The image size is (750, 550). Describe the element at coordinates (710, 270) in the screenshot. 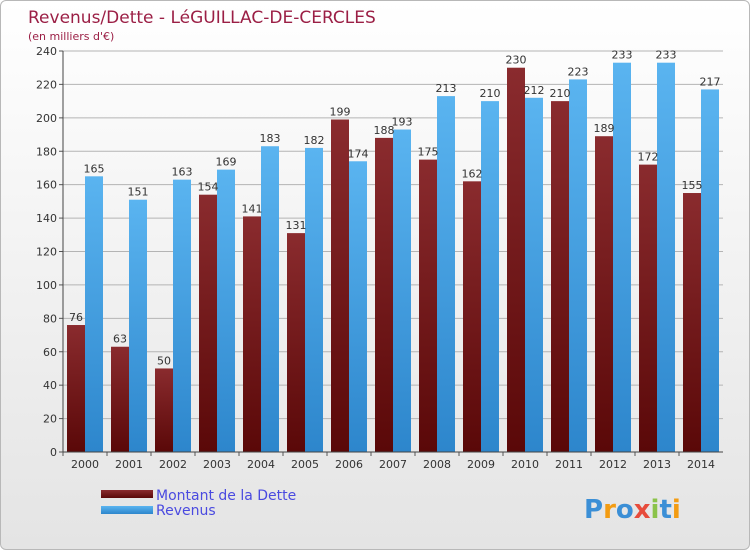

I see `bar-revenus-2014` at that location.